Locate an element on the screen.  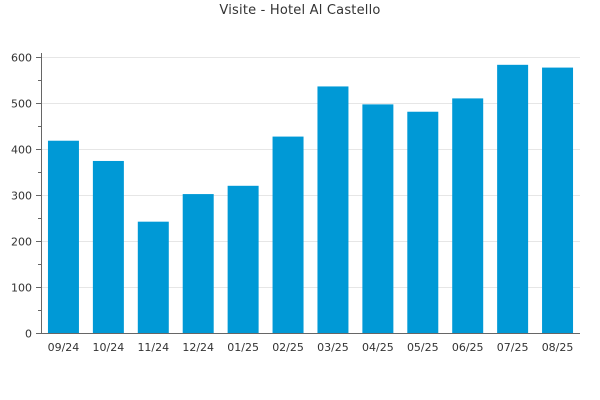
y-tick-label: 300 is located at coordinates (21, 196).